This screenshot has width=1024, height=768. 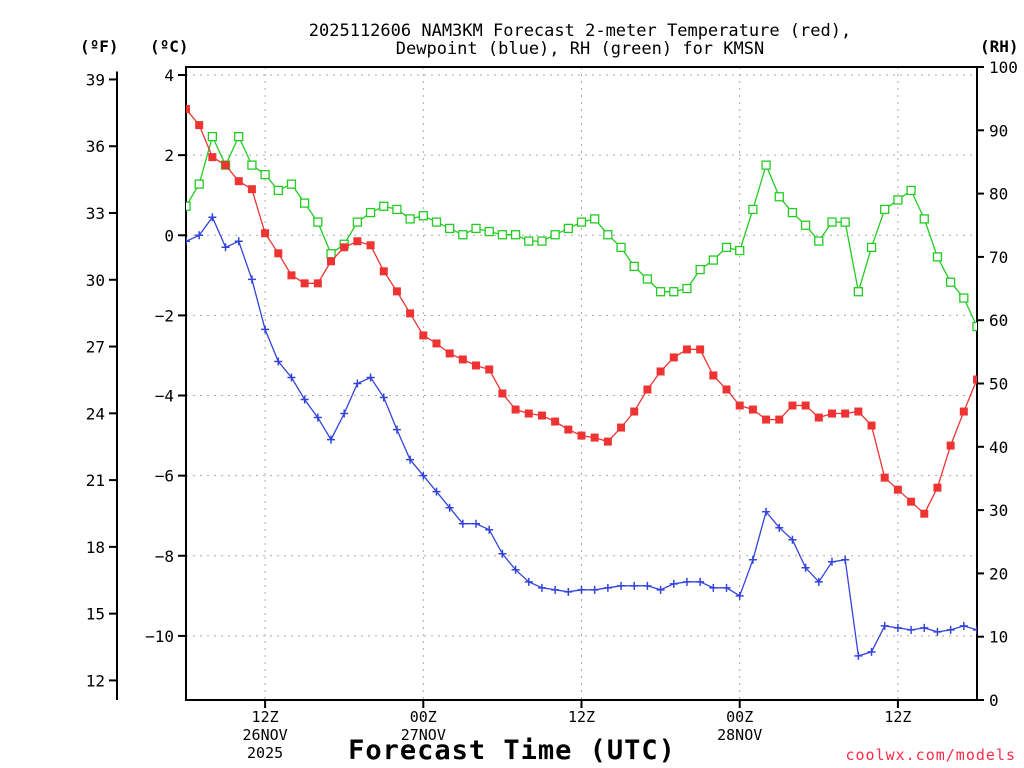 I want to click on fahrenheit-tick-label: 36, so click(x=95, y=146).